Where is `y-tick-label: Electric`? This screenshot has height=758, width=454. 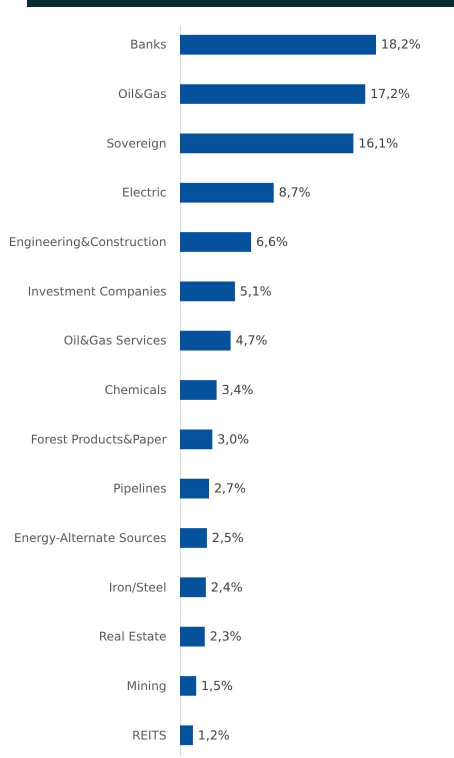 y-tick-label: Electric is located at coordinates (144, 193).